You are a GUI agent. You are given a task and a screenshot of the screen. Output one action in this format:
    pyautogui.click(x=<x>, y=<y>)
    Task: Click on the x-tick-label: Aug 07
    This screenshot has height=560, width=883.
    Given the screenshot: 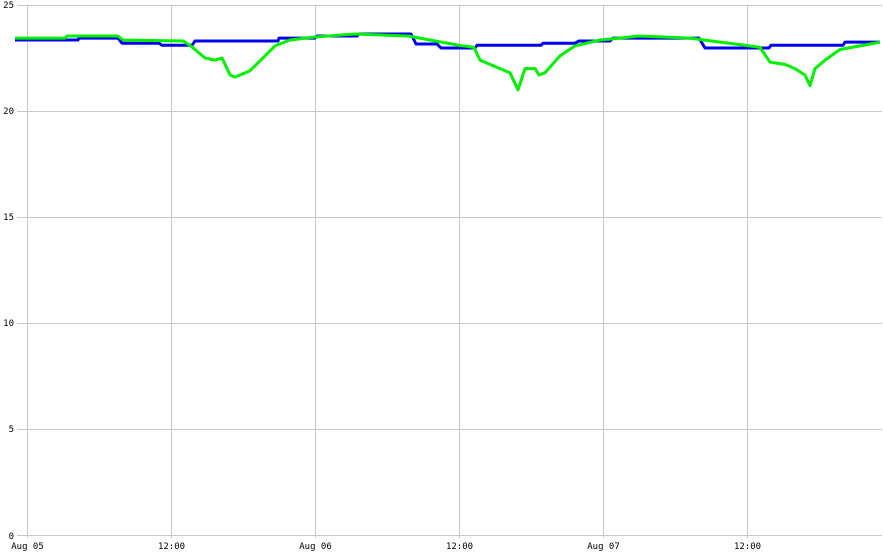 What is the action you would take?
    pyautogui.click(x=603, y=547)
    